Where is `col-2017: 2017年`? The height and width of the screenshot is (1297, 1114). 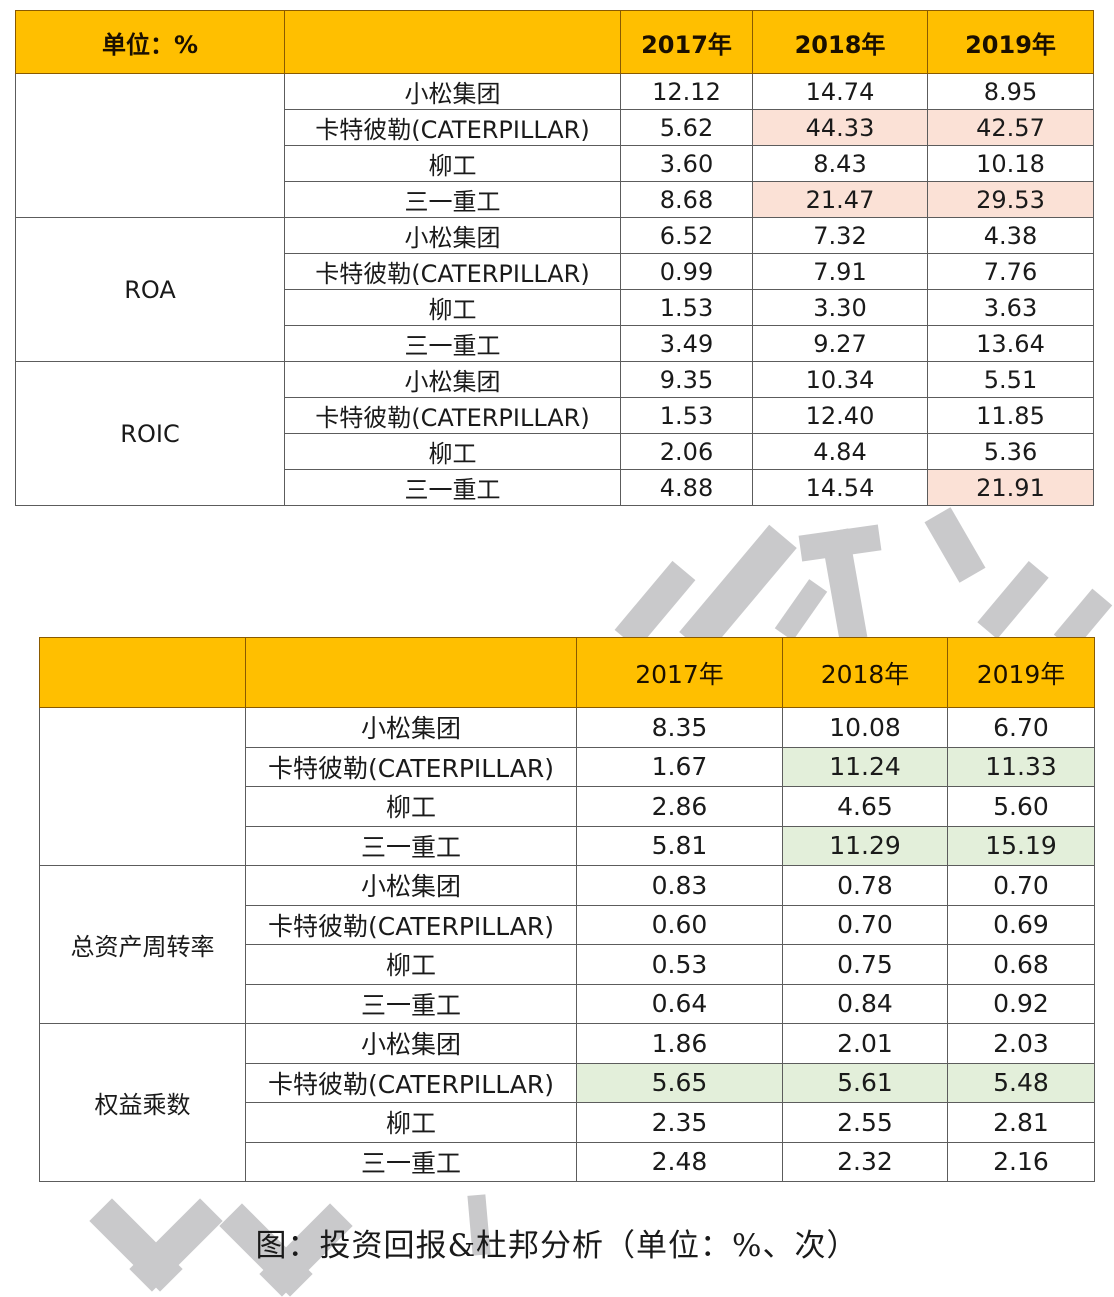
col-2017: 2017年 is located at coordinates (686, 42).